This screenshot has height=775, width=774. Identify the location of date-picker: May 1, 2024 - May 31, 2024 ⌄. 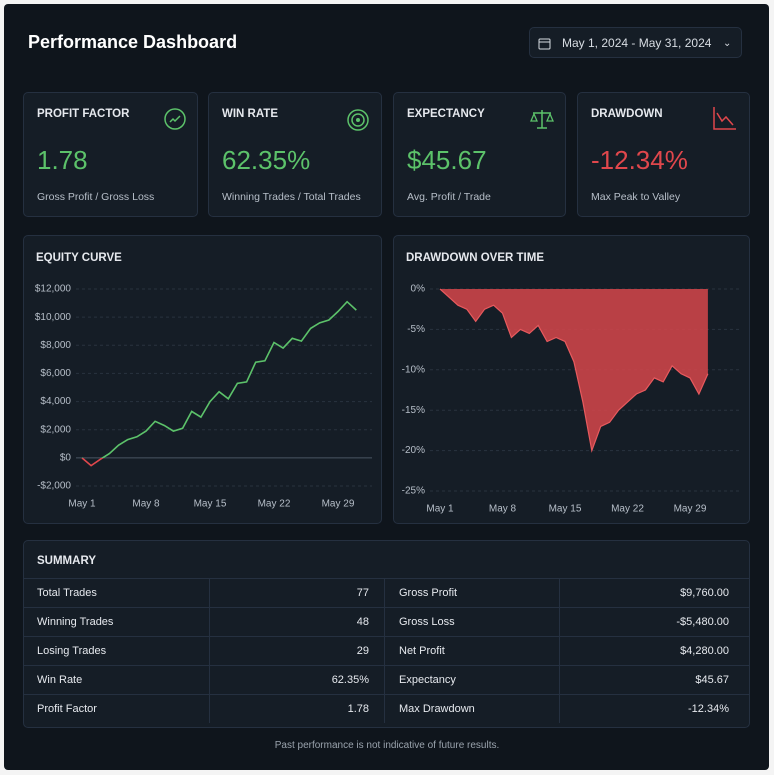
(635, 42).